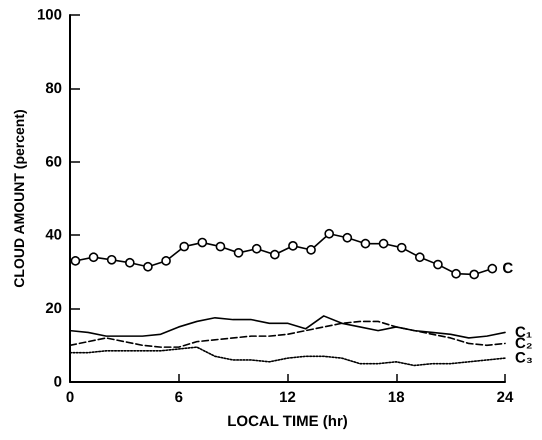 The width and height of the screenshot is (542, 440). What do you see at coordinates (396, 397) in the screenshot?
I see `x-tick-label: 18` at bounding box center [396, 397].